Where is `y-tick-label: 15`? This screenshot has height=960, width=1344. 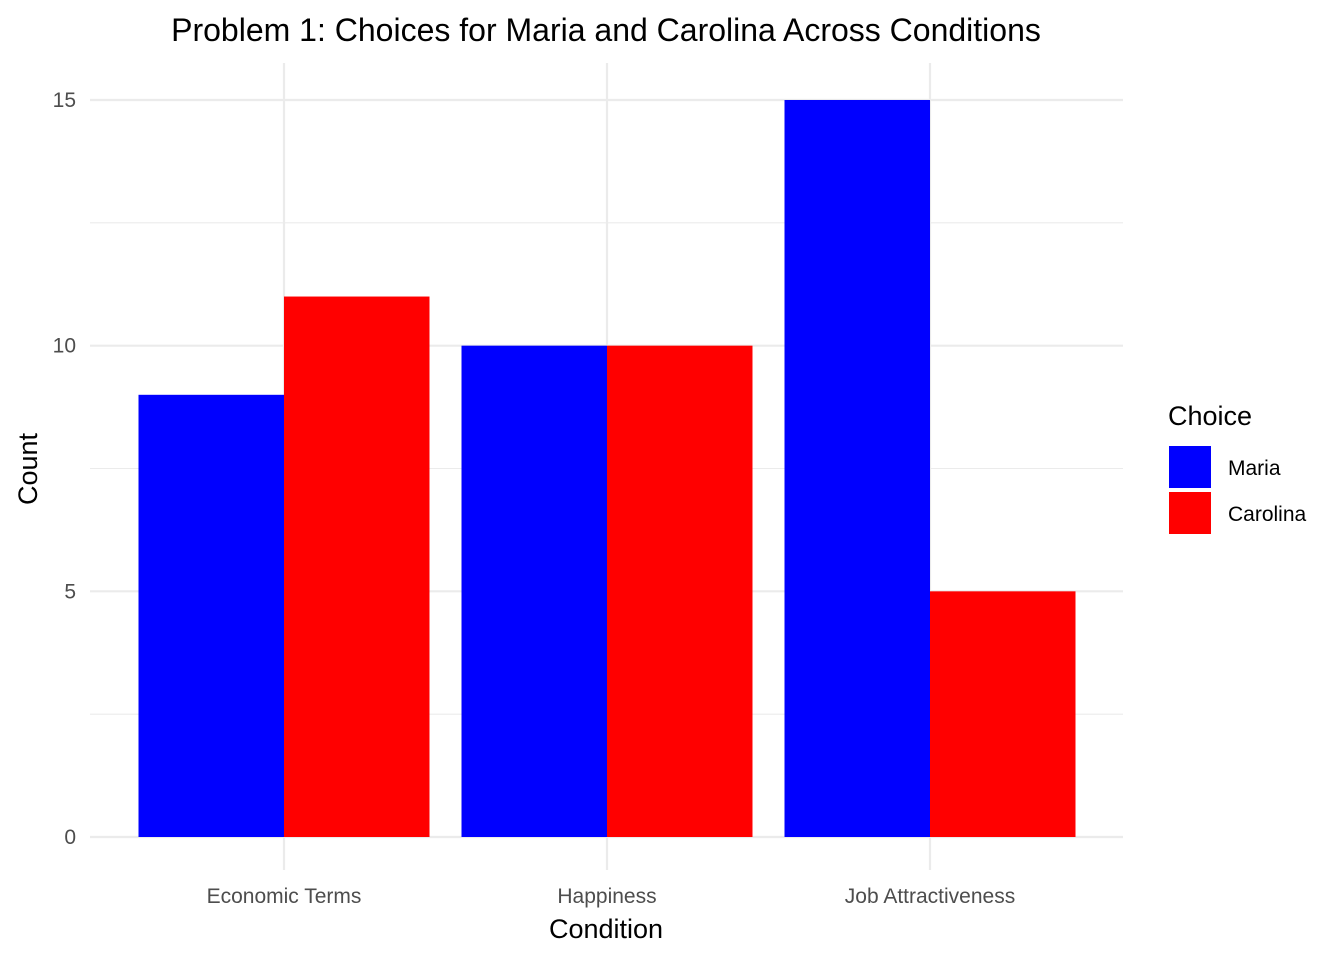 y-tick-label: 15 is located at coordinates (64, 100).